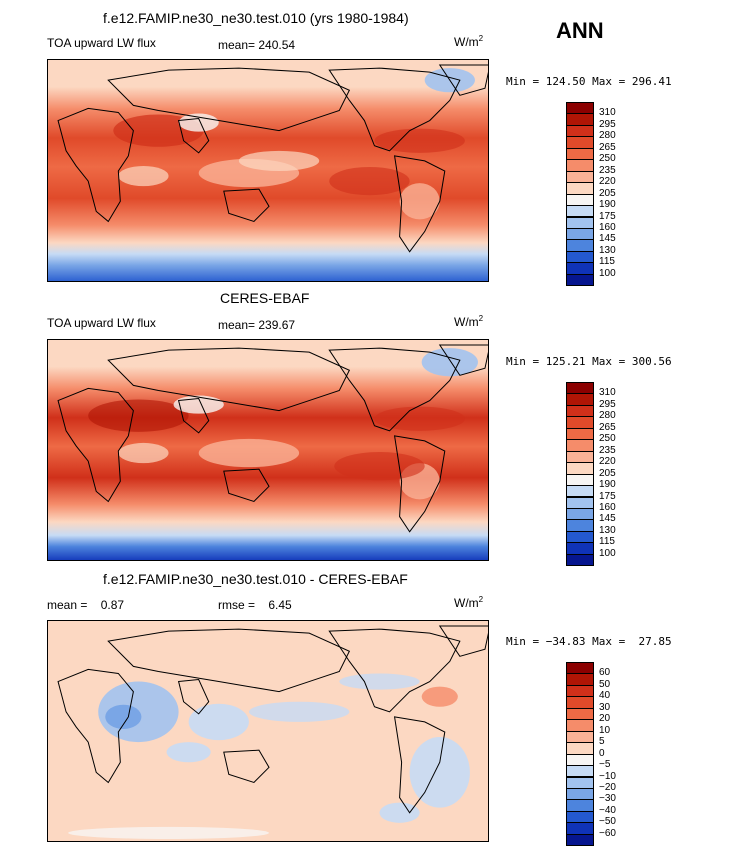 The height and width of the screenshot is (847, 733). Describe the element at coordinates (86, 605) in the screenshot. I see `panel-3-mean: mean = 0.87` at that location.